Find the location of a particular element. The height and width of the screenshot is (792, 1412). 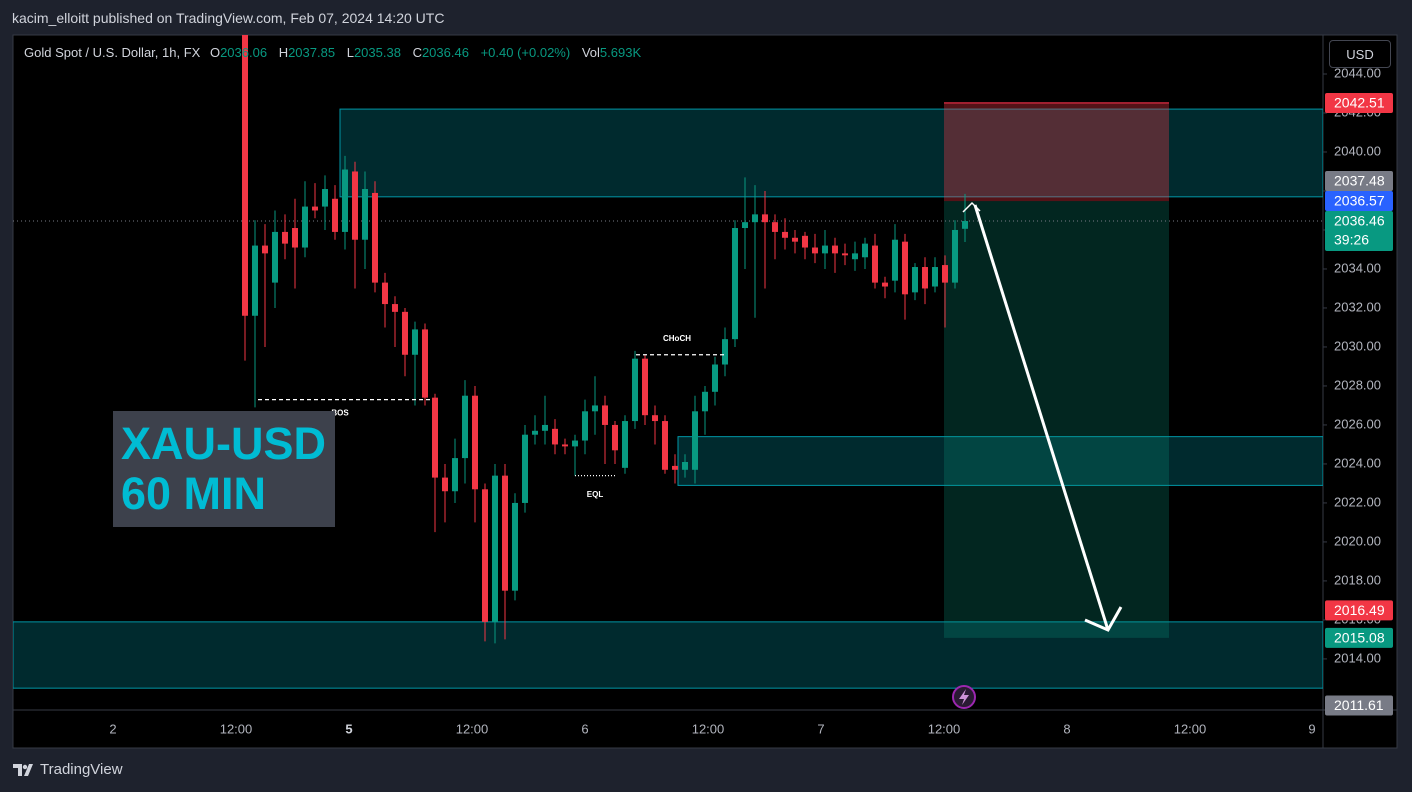

y-tick-label: 2014.00 is located at coordinates (1357, 657).